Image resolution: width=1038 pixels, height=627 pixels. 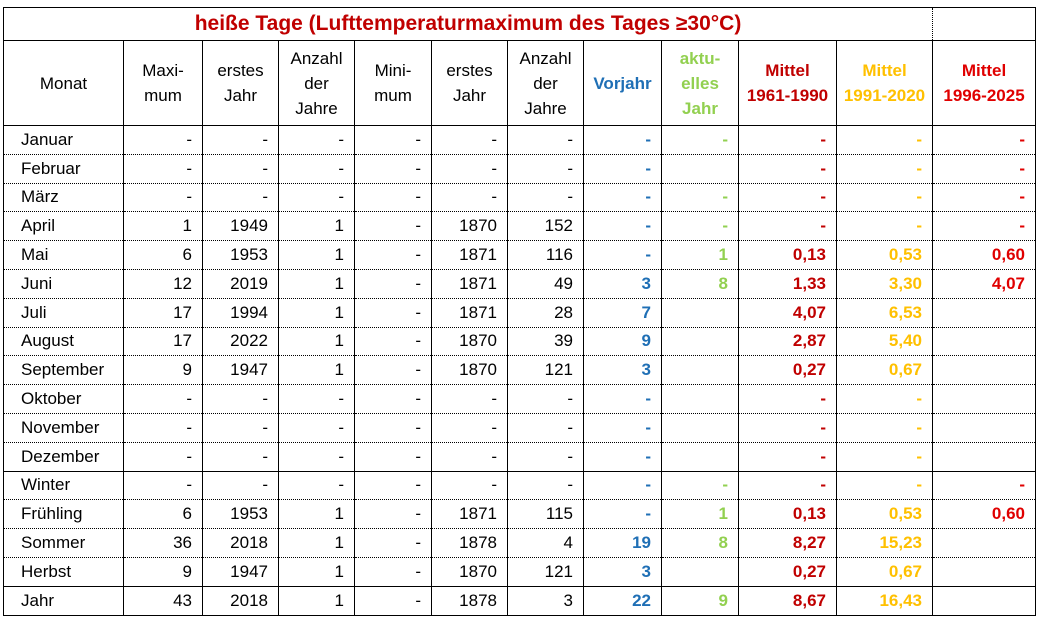 I want to click on table-row: Januar - - - - - - - - - - -, so click(x=520, y=140).